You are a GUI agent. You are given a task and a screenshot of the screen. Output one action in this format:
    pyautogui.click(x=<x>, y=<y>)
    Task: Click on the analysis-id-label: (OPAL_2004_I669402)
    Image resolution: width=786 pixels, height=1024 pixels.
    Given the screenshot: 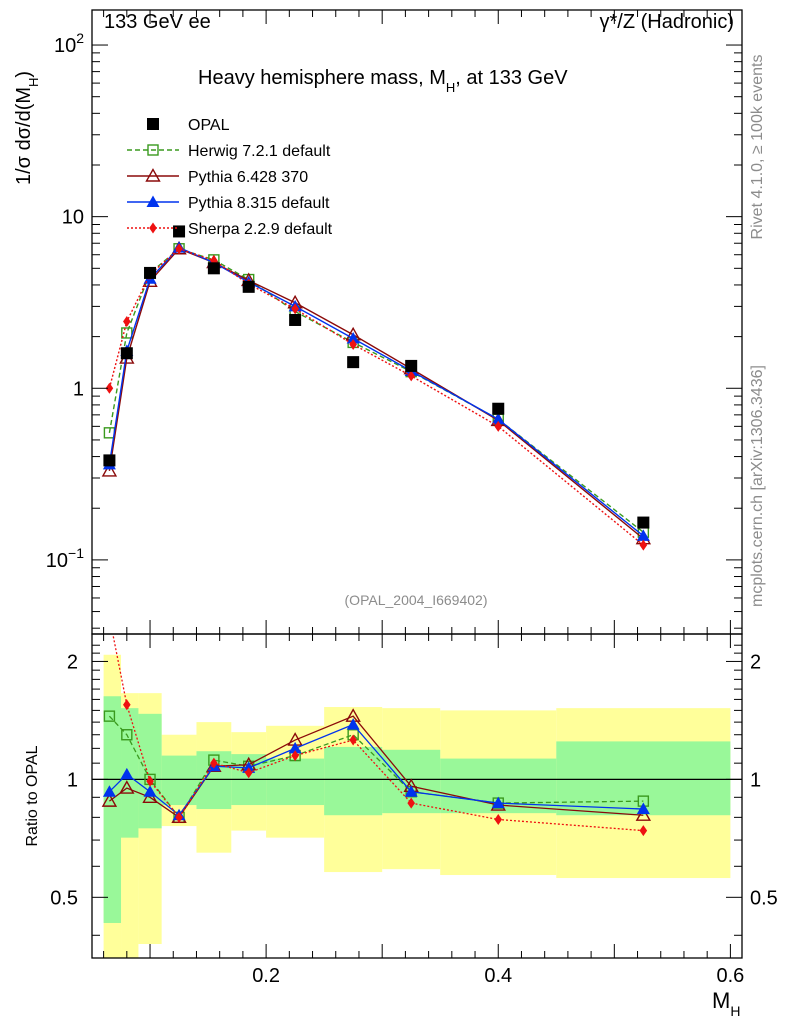 What is the action you would take?
    pyautogui.click(x=416, y=600)
    